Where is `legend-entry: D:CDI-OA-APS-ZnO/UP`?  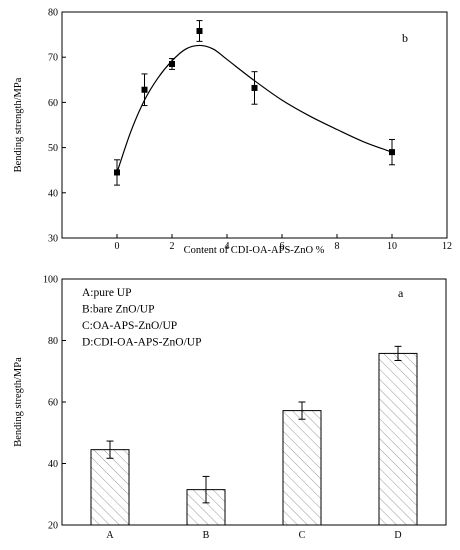
legend-entry: D:CDI-OA-APS-ZnO/UP is located at coordinates (141, 343).